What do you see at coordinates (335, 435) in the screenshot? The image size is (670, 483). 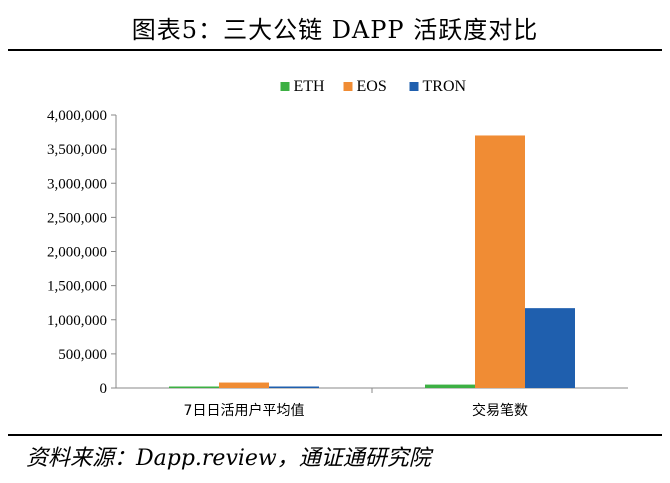 I see `source-rule` at bounding box center [335, 435].